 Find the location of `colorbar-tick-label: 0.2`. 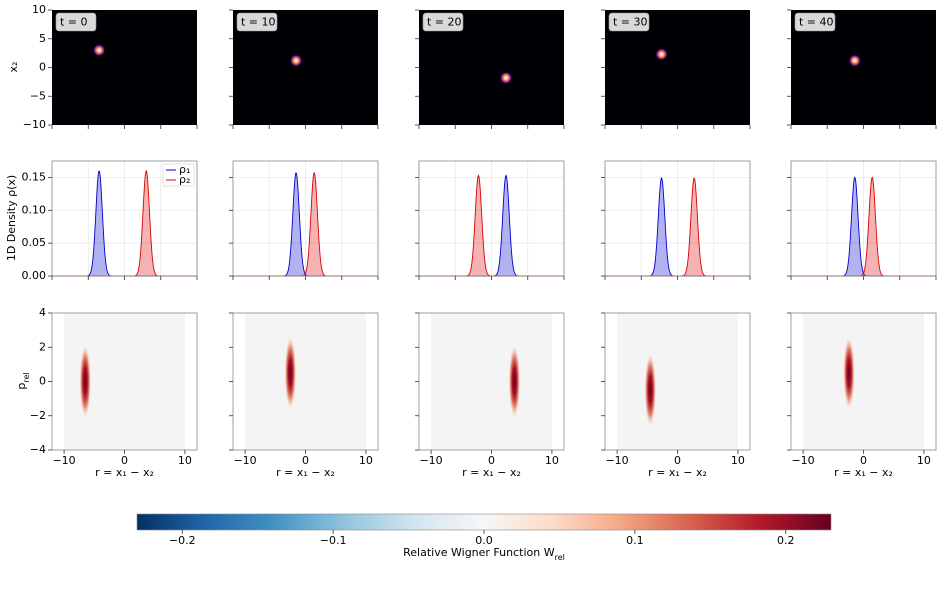

colorbar-tick-label: 0.2 is located at coordinates (786, 540).